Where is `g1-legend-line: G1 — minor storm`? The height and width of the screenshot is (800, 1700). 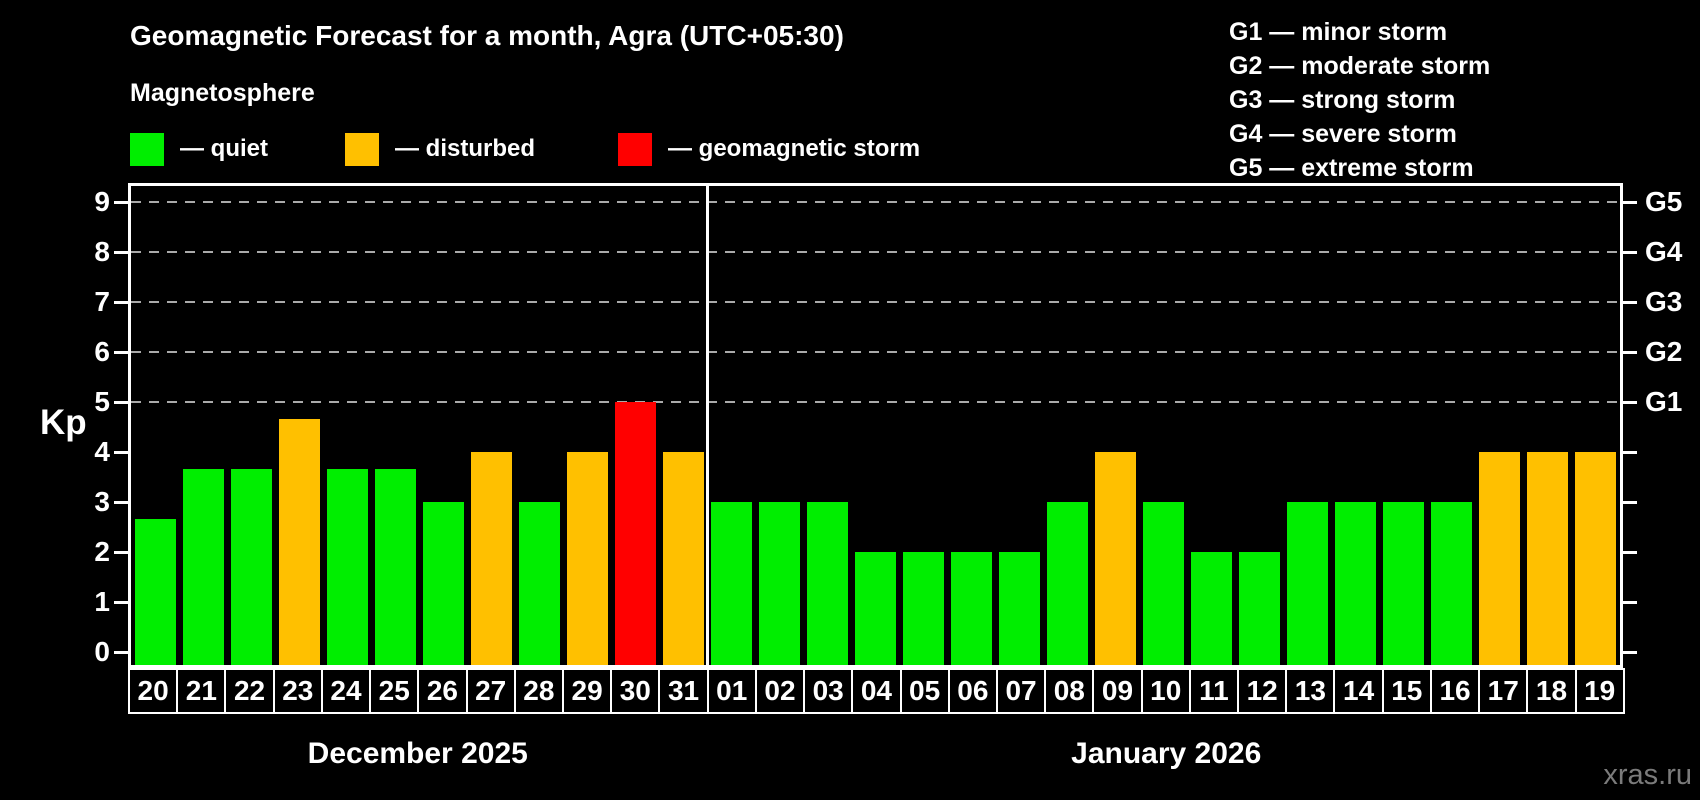 g1-legend-line: G1 — minor storm is located at coordinates (1338, 32).